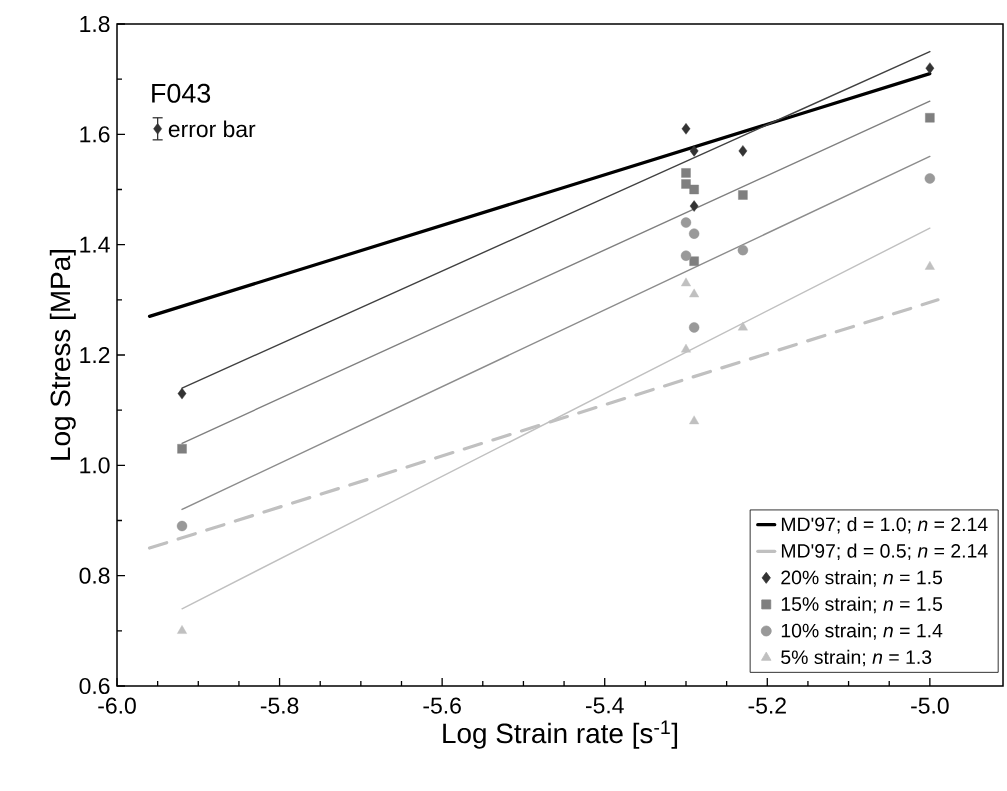  I want to click on y-tick-label: 1.6, so click(95, 134).